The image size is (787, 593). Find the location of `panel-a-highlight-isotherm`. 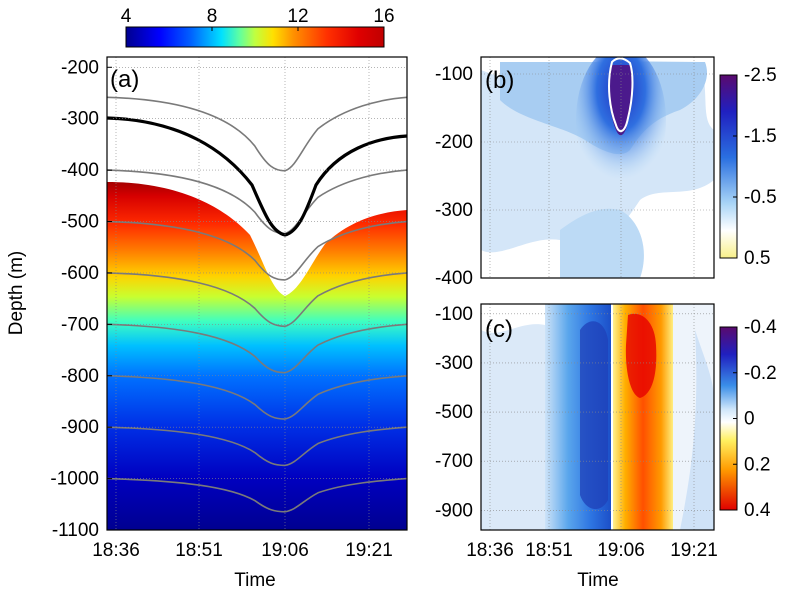

panel-a-highlight-isotherm is located at coordinates (257, 176).